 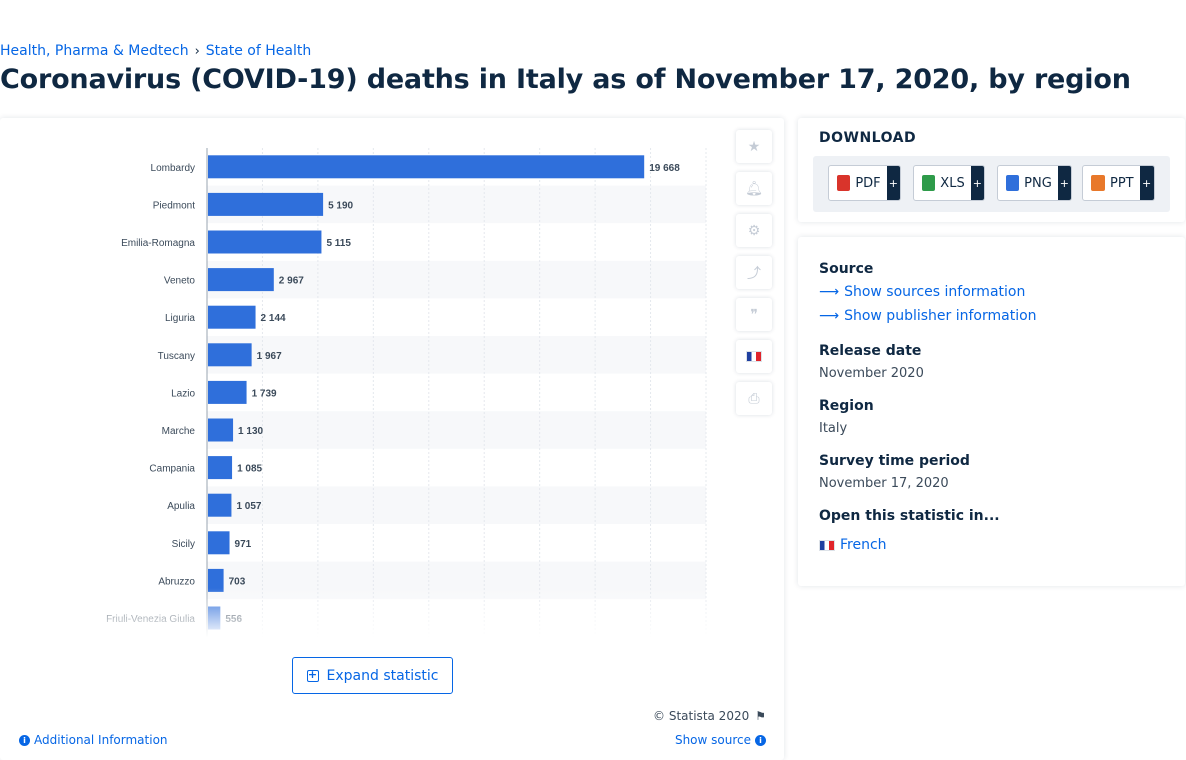 What do you see at coordinates (219, 543) in the screenshot?
I see `bar-sicily` at bounding box center [219, 543].